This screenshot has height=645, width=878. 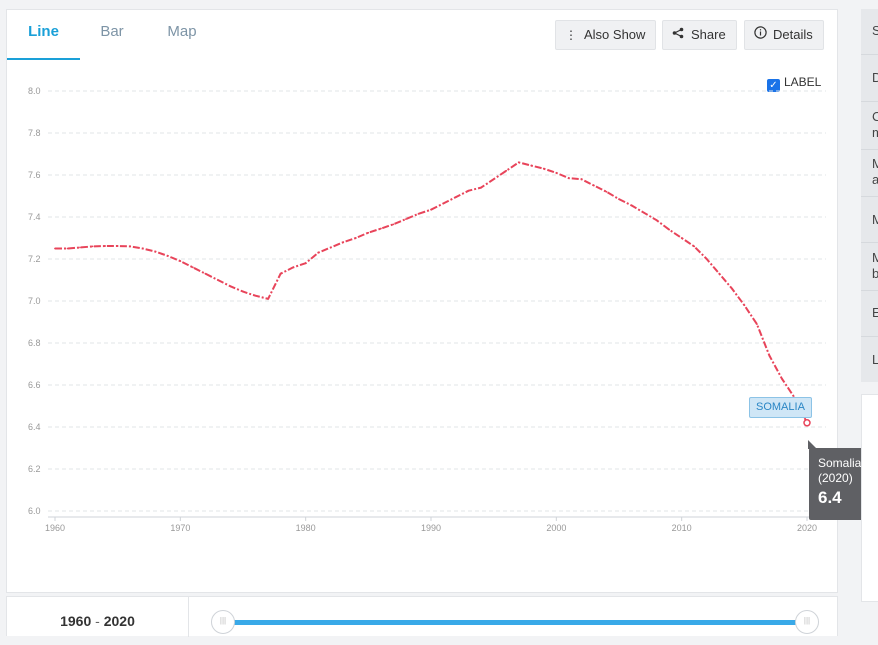 I want to click on x-tick-label: 2010, so click(x=682, y=528).